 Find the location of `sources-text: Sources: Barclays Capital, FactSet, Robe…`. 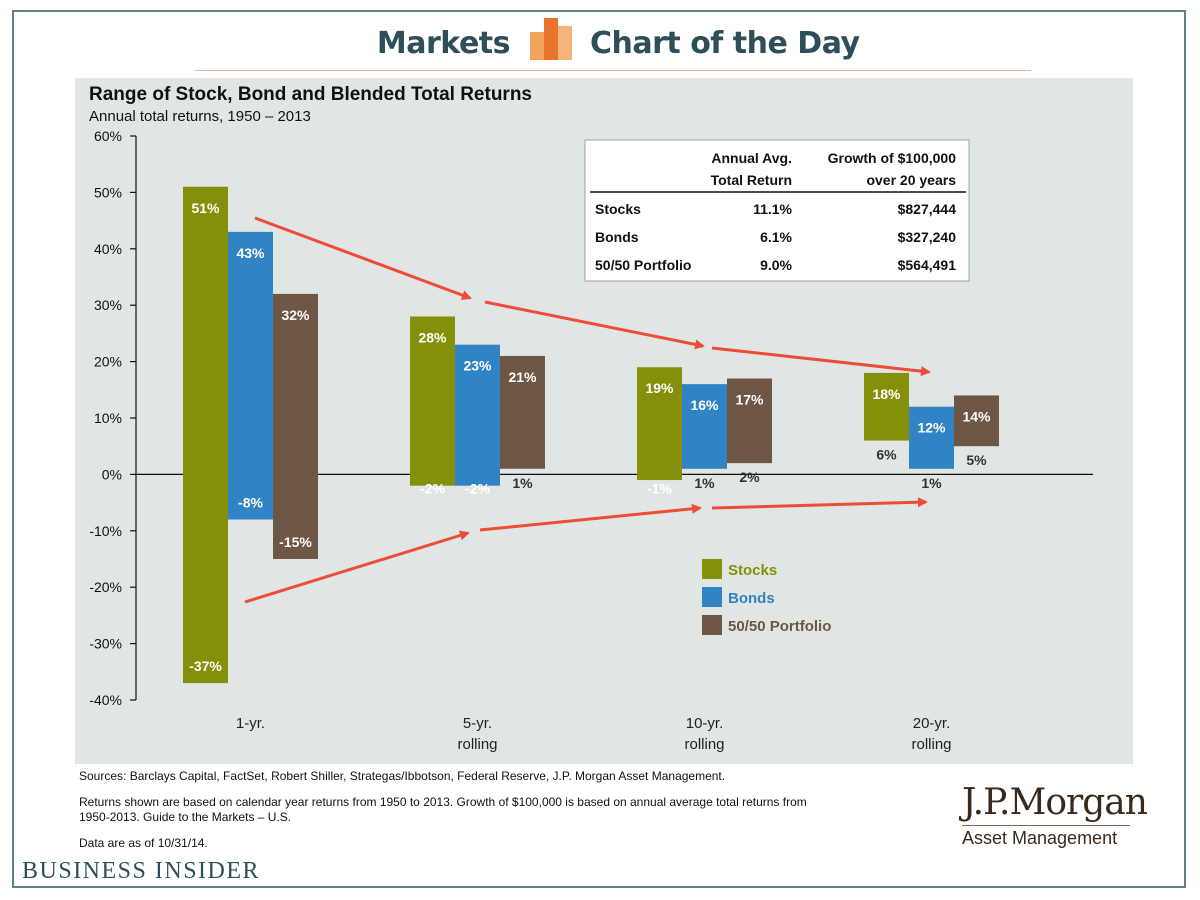

sources-text: Sources: Barclays Capital, FactSet, Robe… is located at coordinates (402, 776).